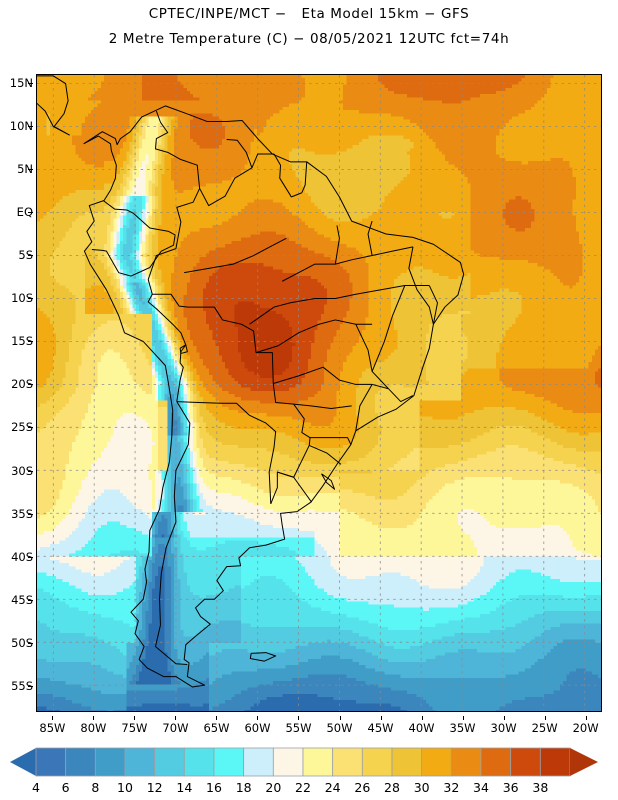  What do you see at coordinates (22, 513) in the screenshot?
I see `lat-tick-label: 35S` at bounding box center [22, 513].